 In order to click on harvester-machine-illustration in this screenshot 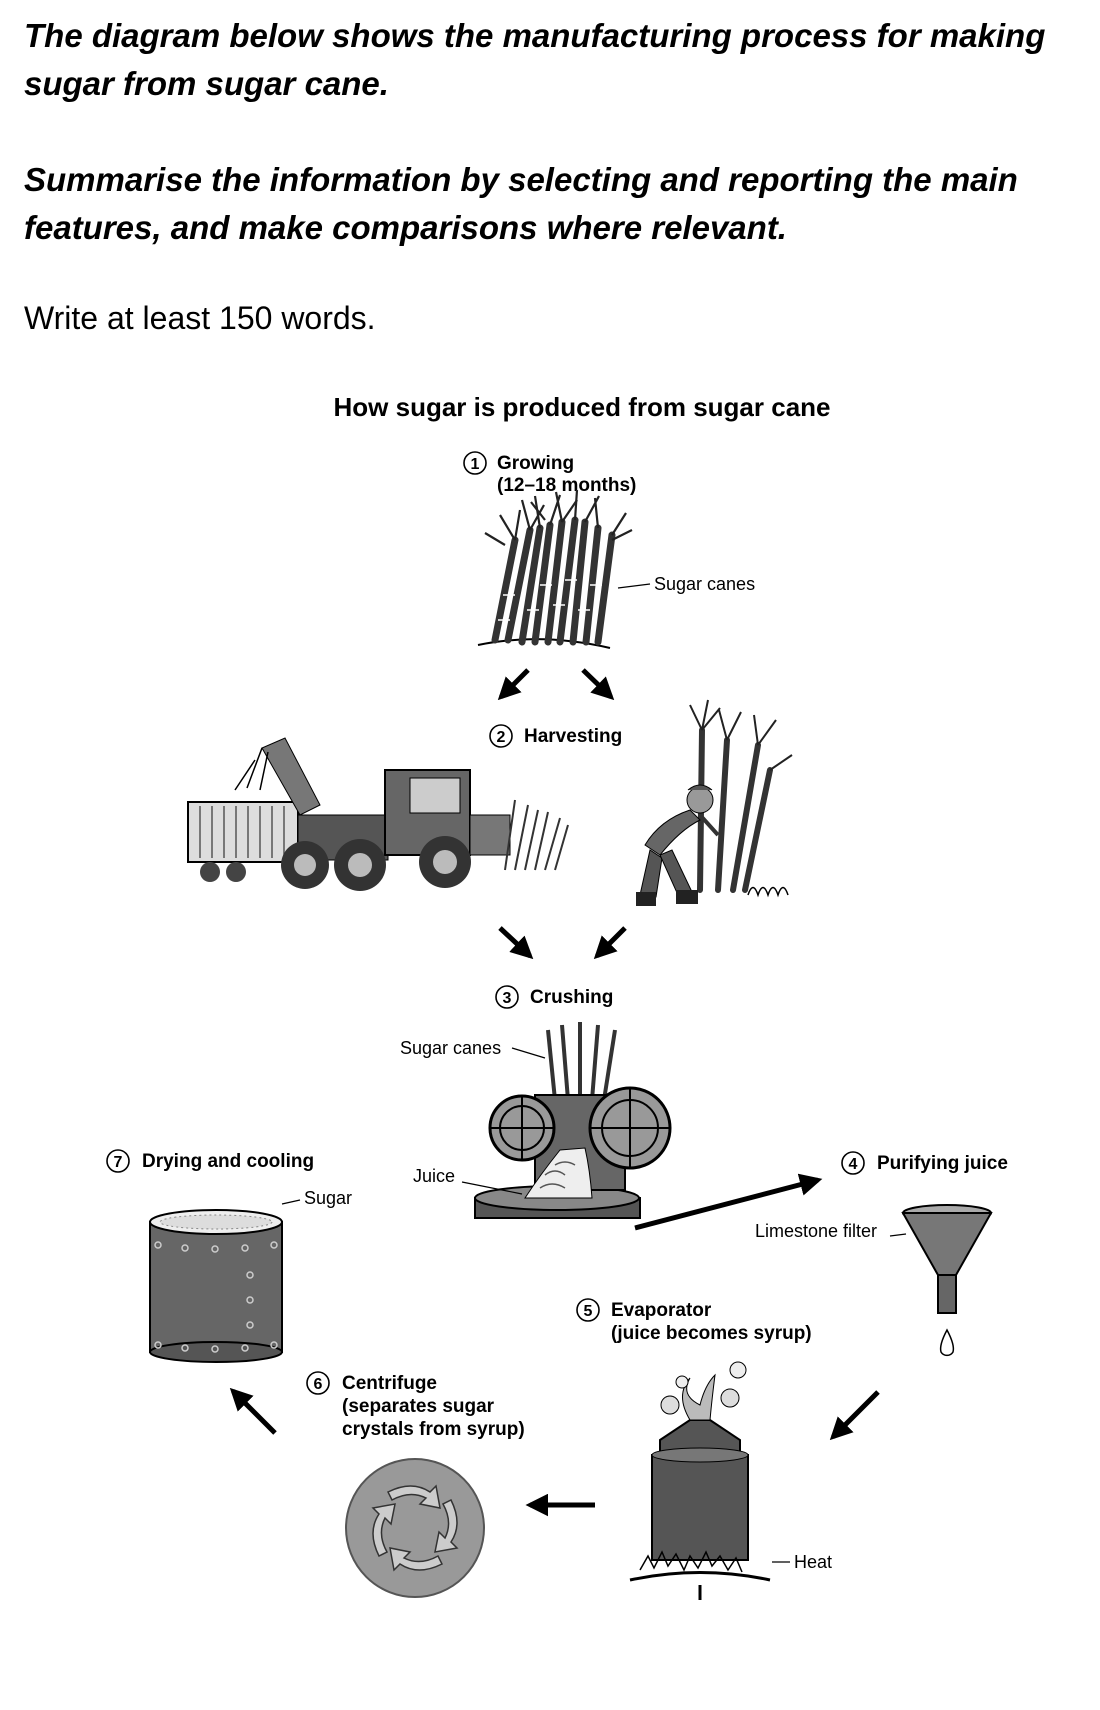, I will do `click(378, 814)`.